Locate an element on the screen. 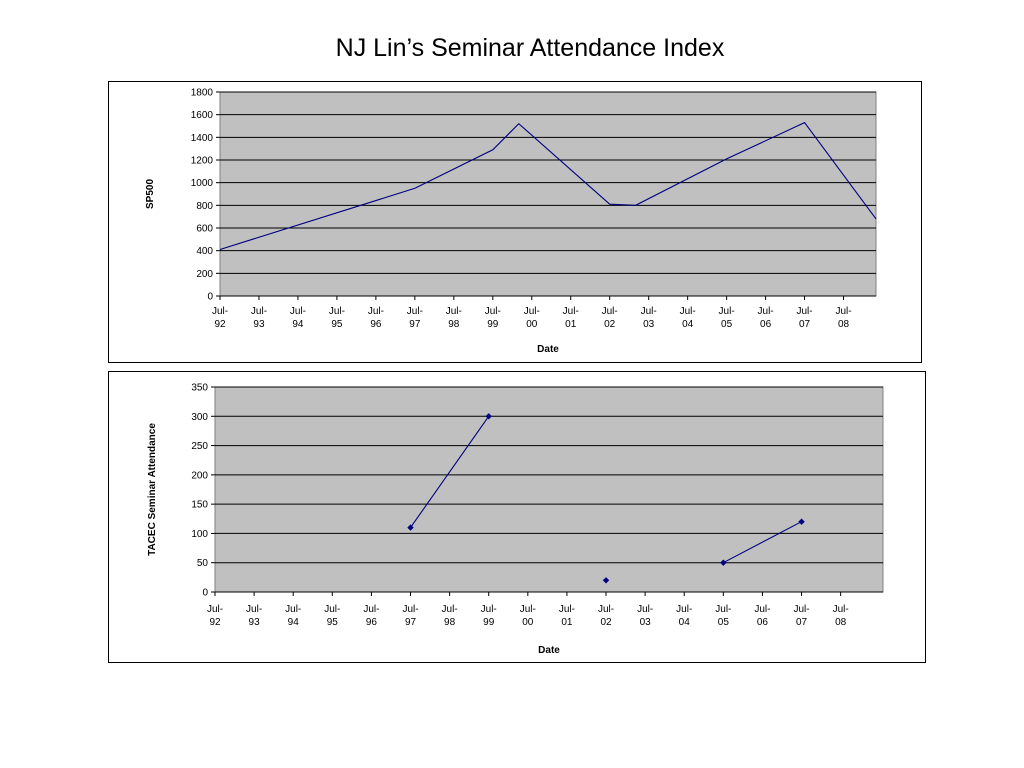 The height and width of the screenshot is (768, 1024). sp500-y-tick-label: 1600 is located at coordinates (202, 115).